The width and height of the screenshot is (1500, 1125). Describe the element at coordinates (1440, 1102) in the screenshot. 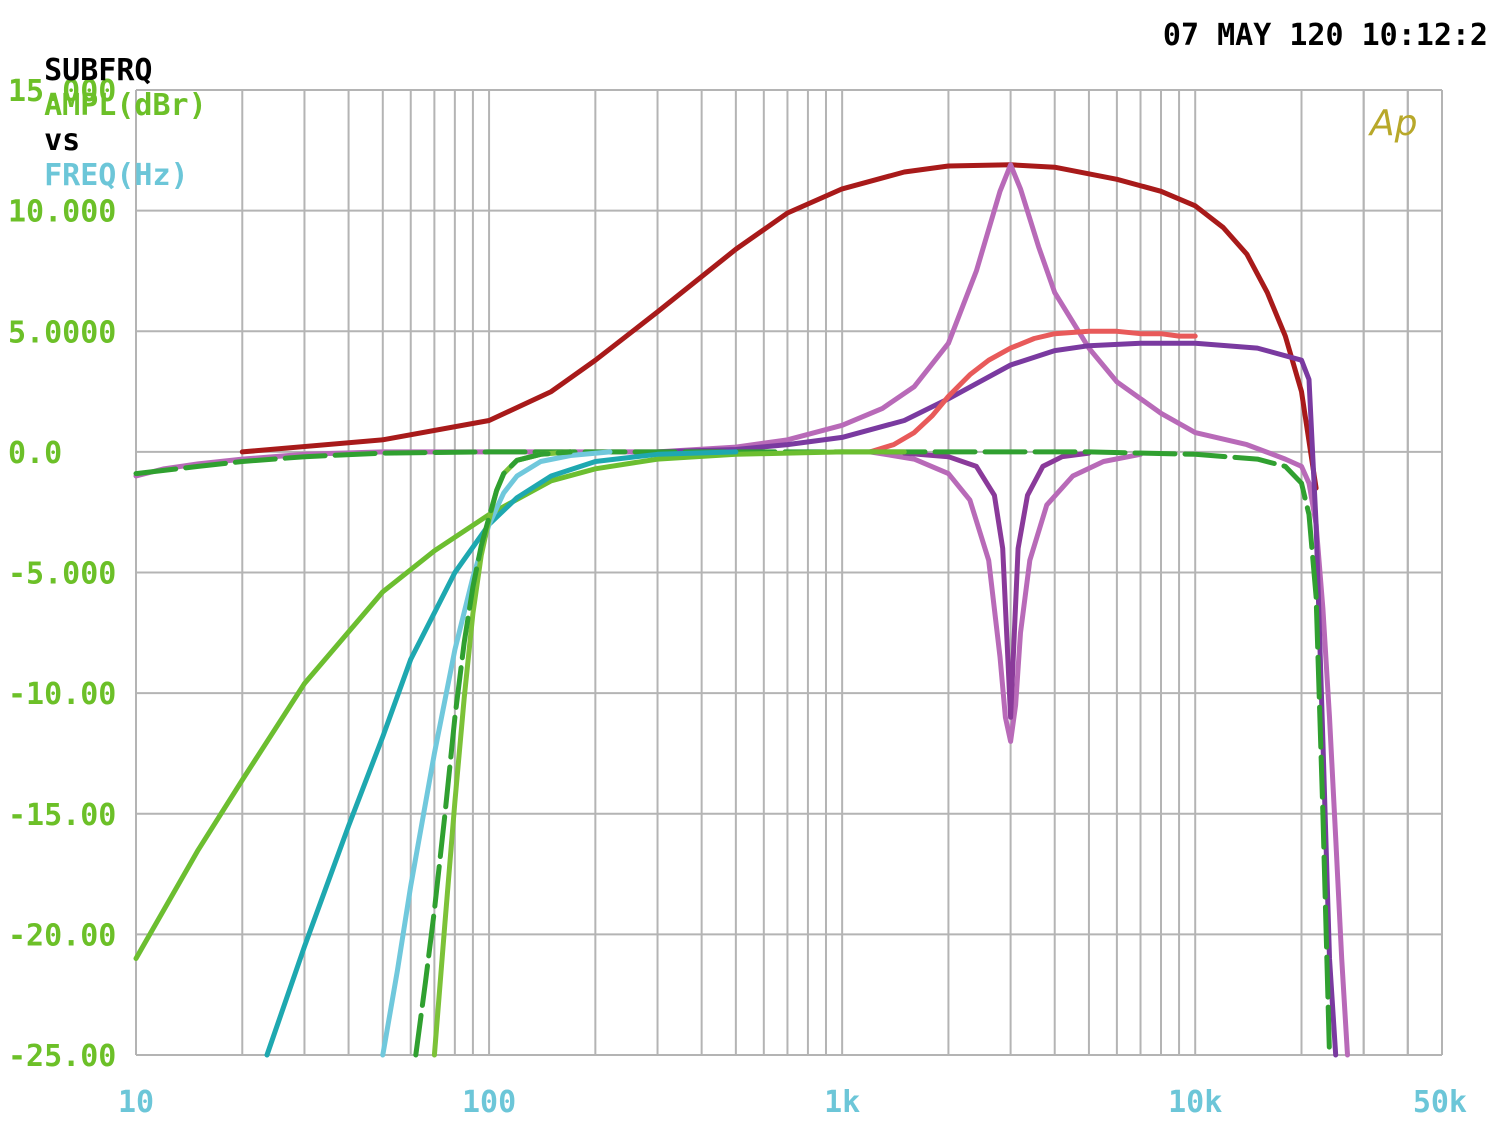

I see `x-tick-label: 50k` at that location.